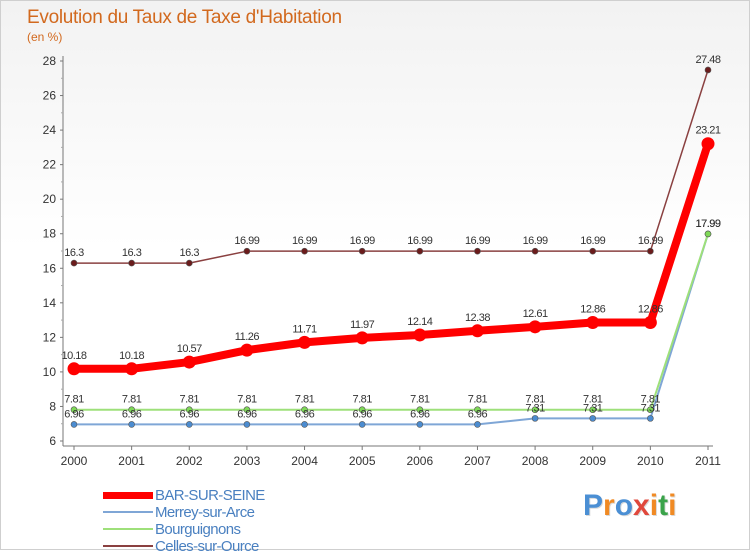 Image resolution: width=750 pixels, height=555 pixels. I want to click on data-label: 11.97, so click(362, 325).